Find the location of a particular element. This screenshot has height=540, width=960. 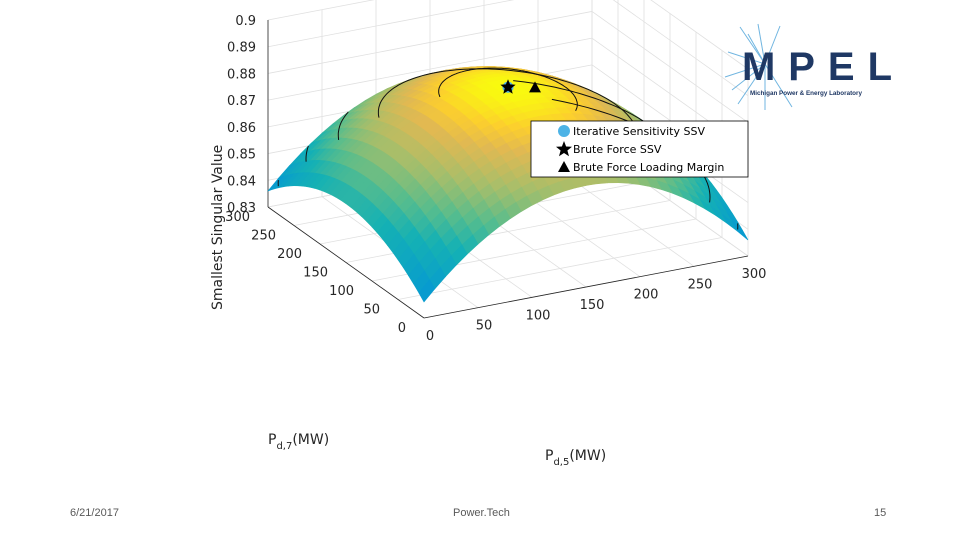

logo-starburst is located at coordinates (758, 66).